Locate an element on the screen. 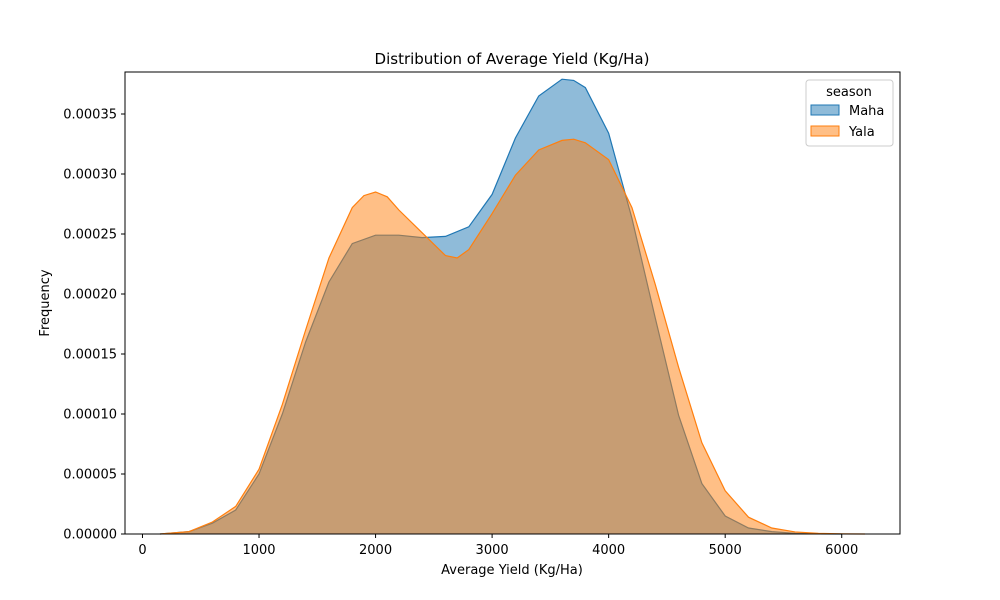 The image size is (1000, 600). y-tick-label: 0.00020 is located at coordinates (90, 295).